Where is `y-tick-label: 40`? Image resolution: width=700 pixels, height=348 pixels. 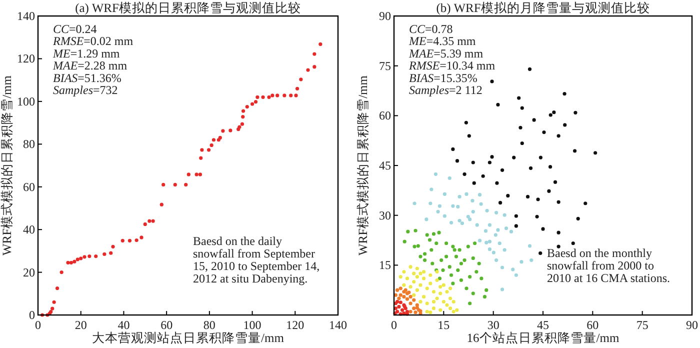
y-tick-label: 40 is located at coordinates (29, 229).